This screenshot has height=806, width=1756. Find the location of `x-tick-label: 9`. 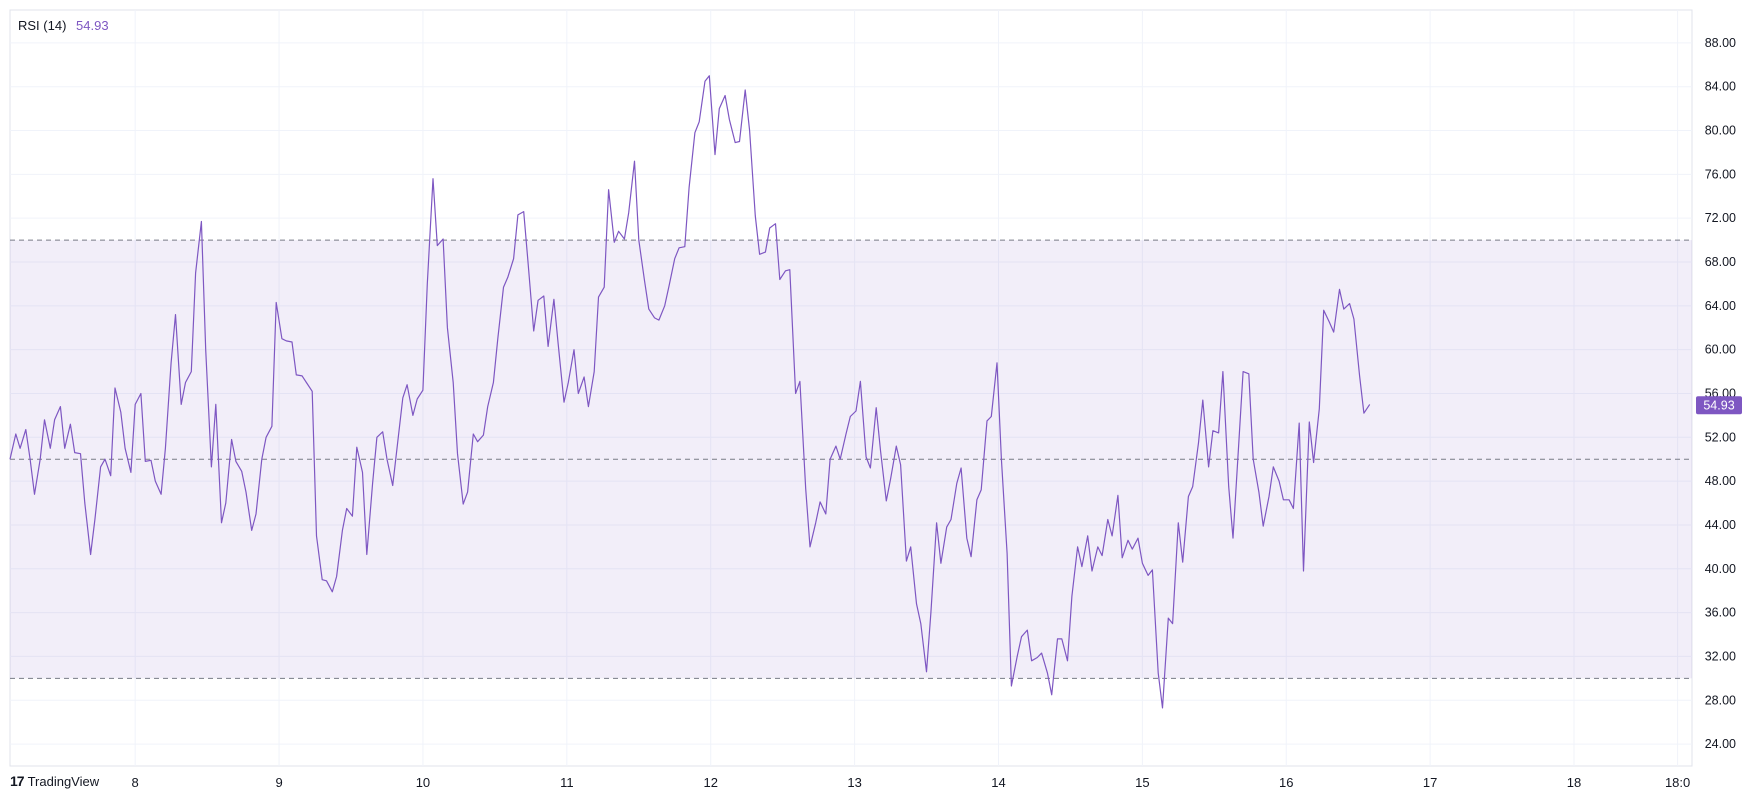

x-tick-label: 9 is located at coordinates (278, 782).